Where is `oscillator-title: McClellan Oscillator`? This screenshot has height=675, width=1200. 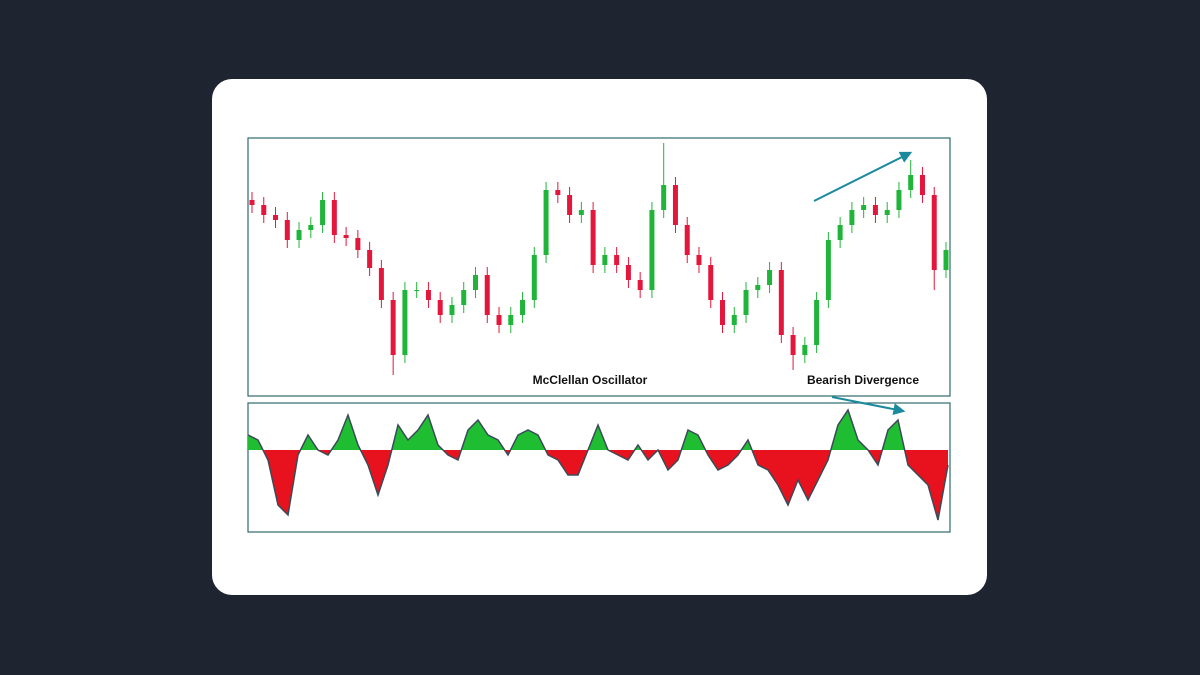
oscillator-title: McClellan Oscillator is located at coordinates (590, 380).